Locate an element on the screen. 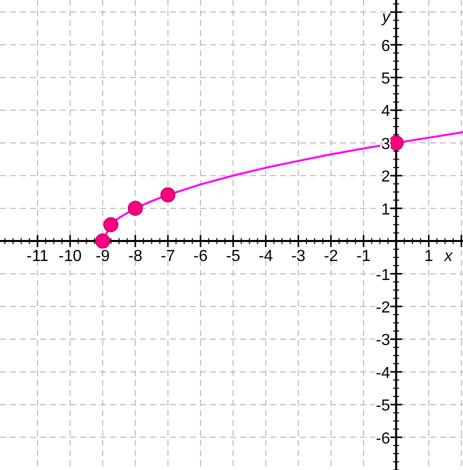 Image resolution: width=463 pixels, height=470 pixels. x-tick-label: -7 is located at coordinates (168, 257).